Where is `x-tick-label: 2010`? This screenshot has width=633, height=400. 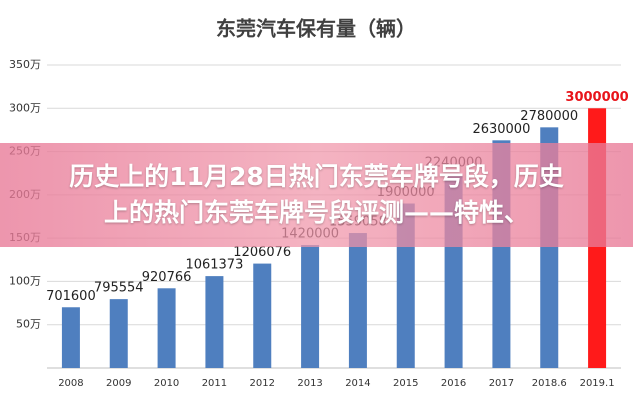
x-tick-label: 2010 is located at coordinates (166, 383).